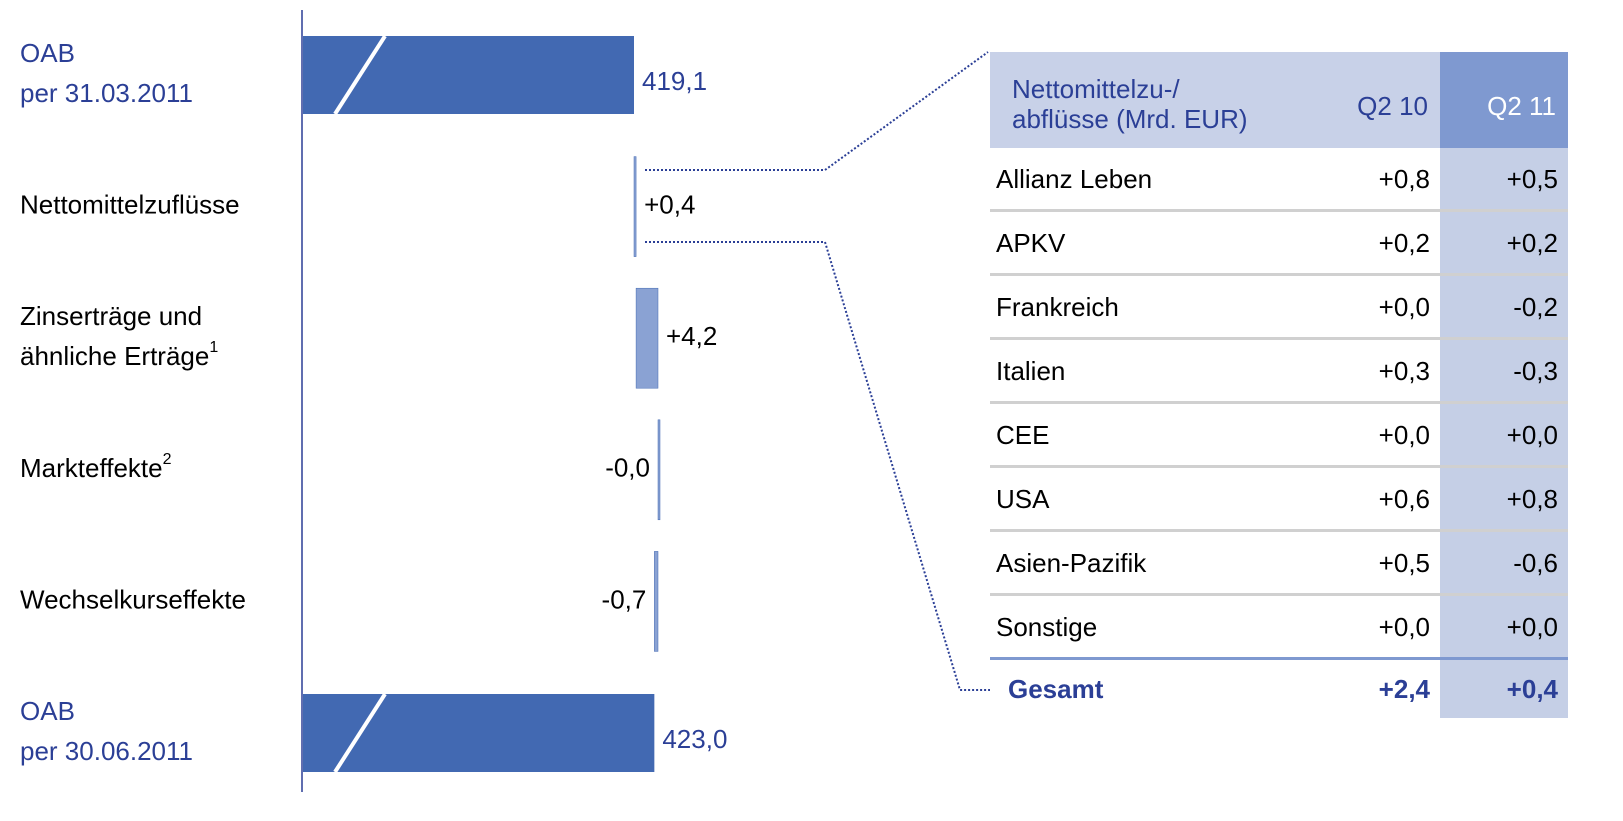 The width and height of the screenshot is (1623, 821). What do you see at coordinates (106, 73) in the screenshot?
I see `category-label: OAB per 31.03.2011` at bounding box center [106, 73].